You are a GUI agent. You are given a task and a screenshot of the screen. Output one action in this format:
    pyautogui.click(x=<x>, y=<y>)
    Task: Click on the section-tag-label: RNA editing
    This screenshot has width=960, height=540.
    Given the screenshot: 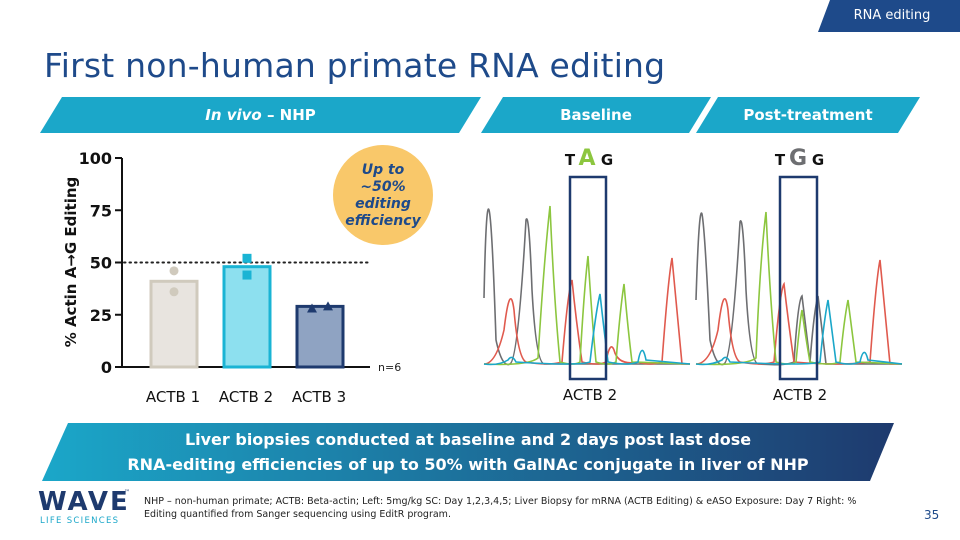 What is the action you would take?
    pyautogui.click(x=892, y=15)
    